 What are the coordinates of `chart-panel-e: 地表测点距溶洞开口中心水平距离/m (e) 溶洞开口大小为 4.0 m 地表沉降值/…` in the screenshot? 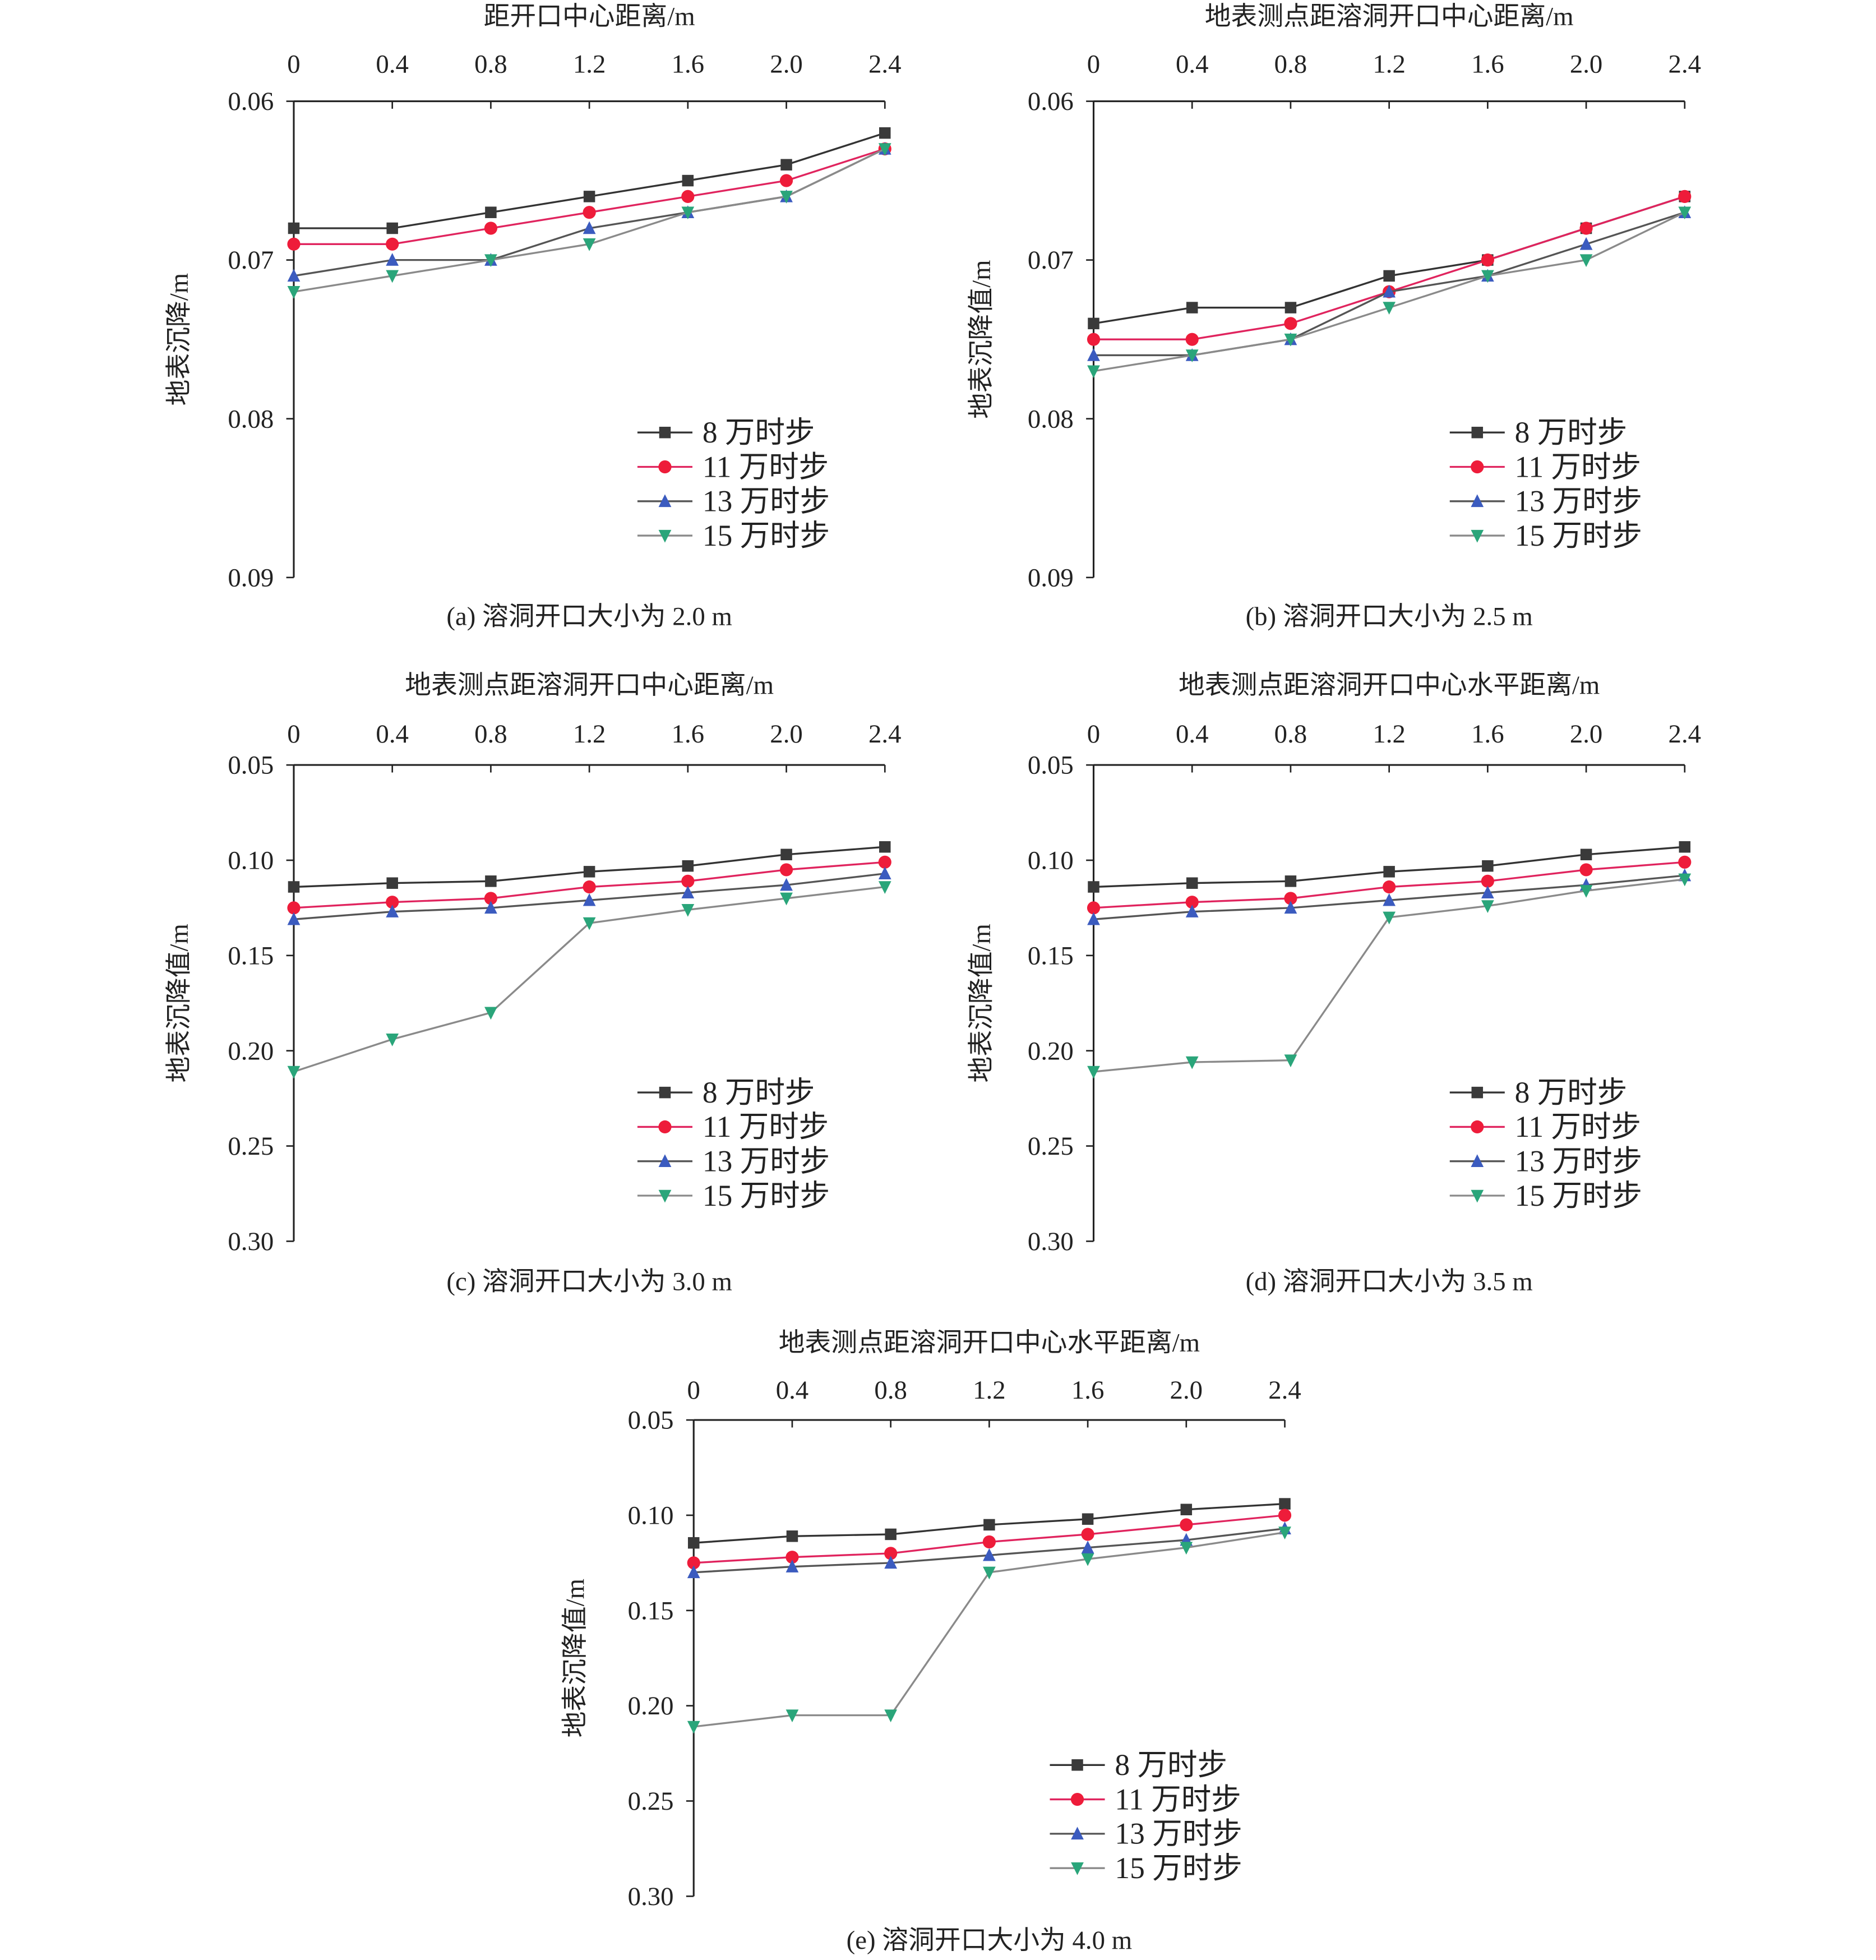 It's located at (931, 1641).